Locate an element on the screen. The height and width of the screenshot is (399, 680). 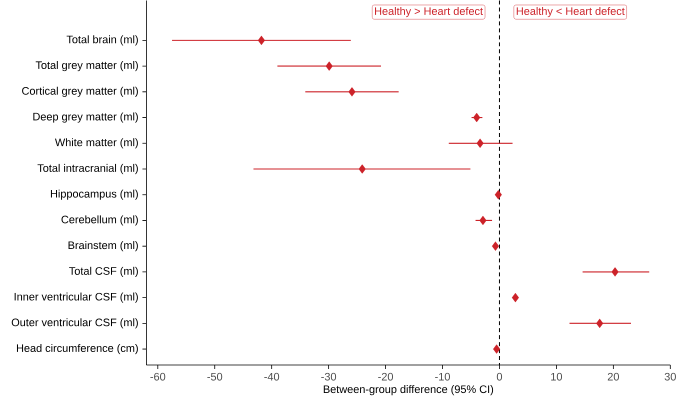
x-tick-label: -30 is located at coordinates (328, 376).